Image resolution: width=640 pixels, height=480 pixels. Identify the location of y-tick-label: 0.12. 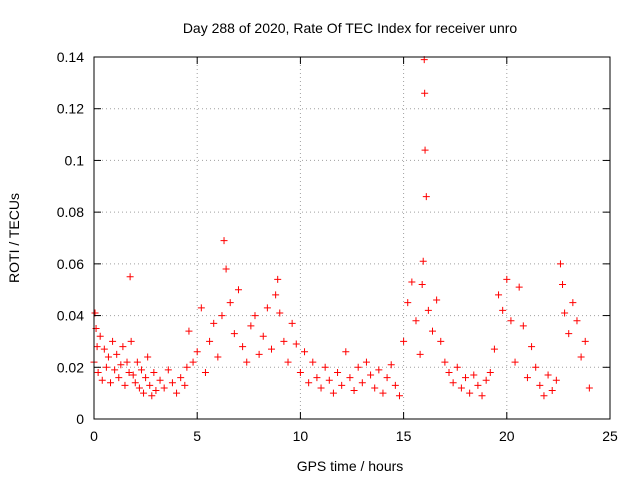
(70, 109).